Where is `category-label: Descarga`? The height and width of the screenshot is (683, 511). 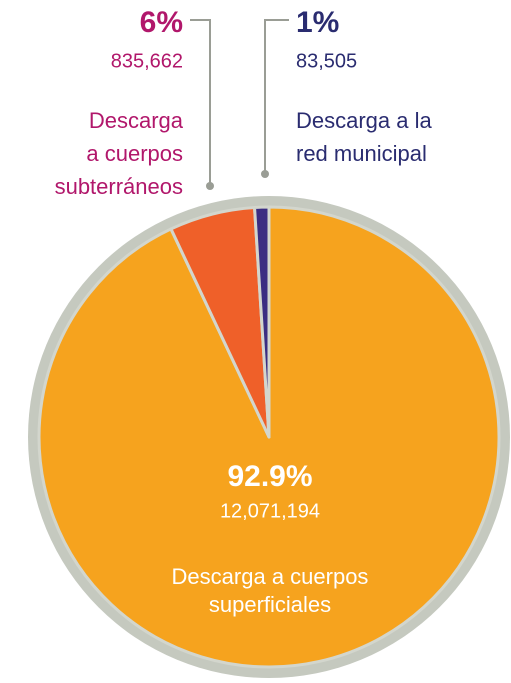 category-label: Descarga is located at coordinates (136, 120).